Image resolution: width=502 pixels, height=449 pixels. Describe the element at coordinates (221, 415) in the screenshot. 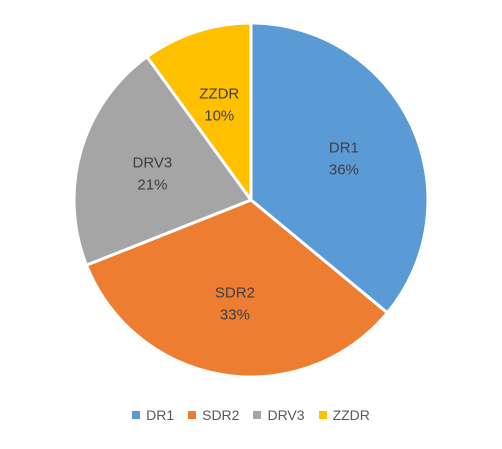

I see `legend-label: SDR2` at that location.